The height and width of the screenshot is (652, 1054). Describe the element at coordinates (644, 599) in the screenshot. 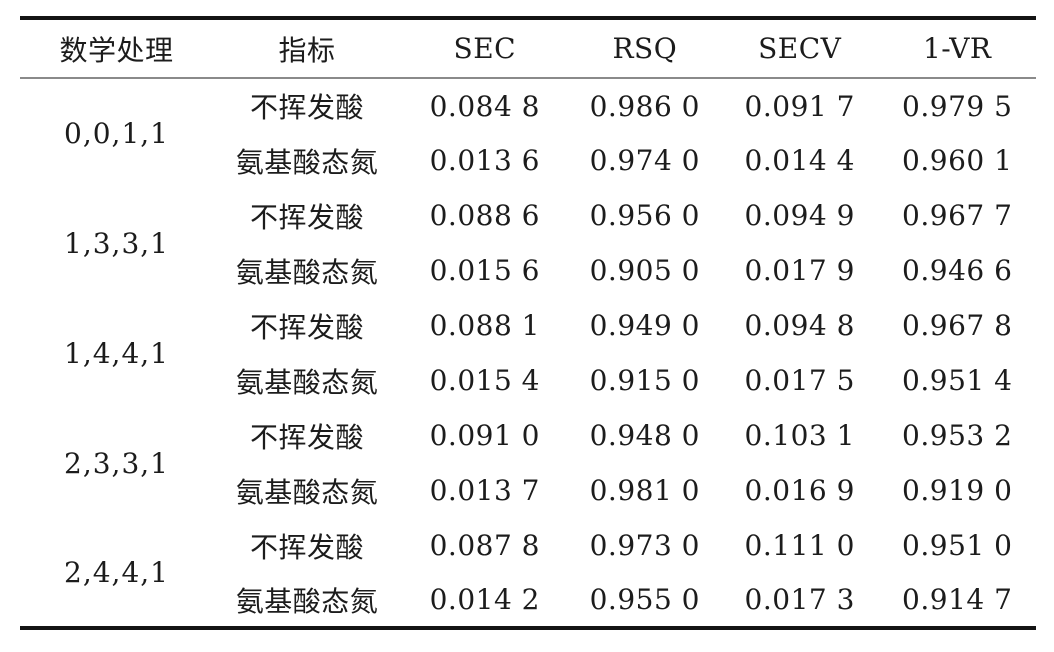

I see `rsq-cell: 0.955 0` at that location.